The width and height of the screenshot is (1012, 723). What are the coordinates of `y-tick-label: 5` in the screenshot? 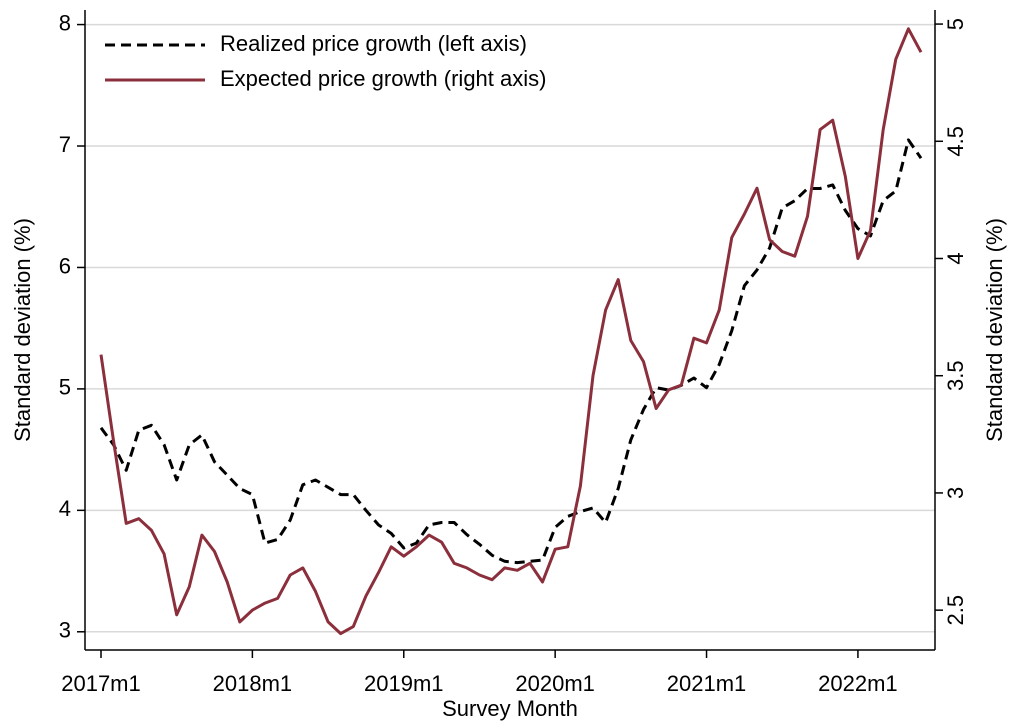 It's located at (65, 387).